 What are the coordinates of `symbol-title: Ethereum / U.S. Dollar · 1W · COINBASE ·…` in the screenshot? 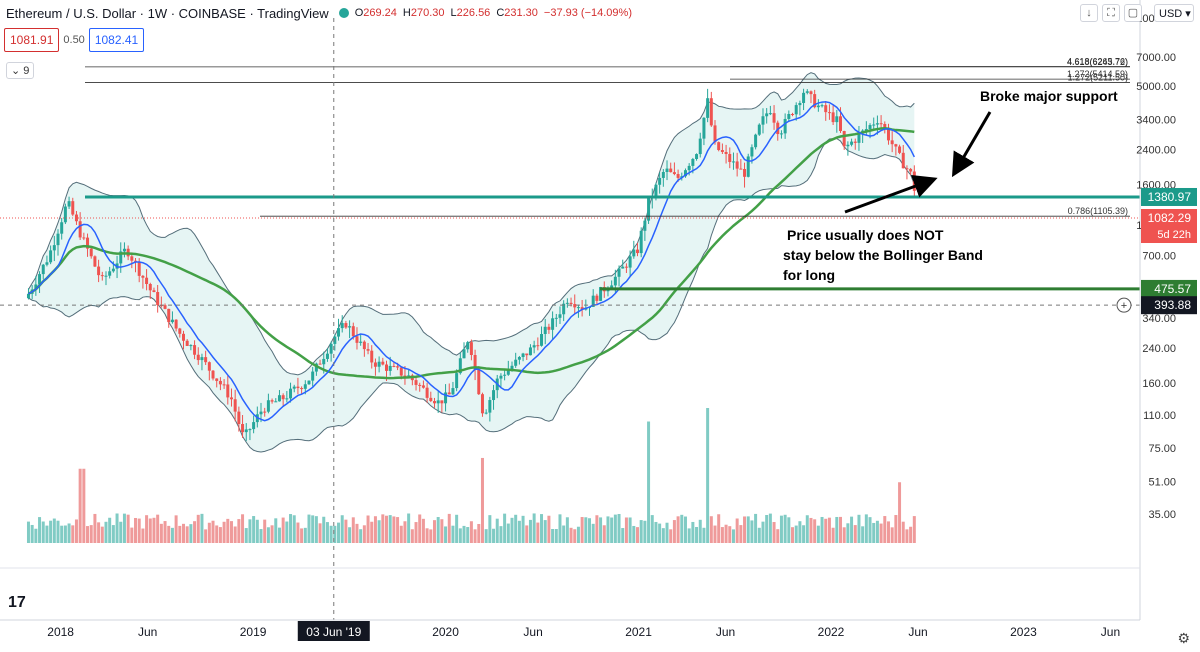 It's located at (167, 13).